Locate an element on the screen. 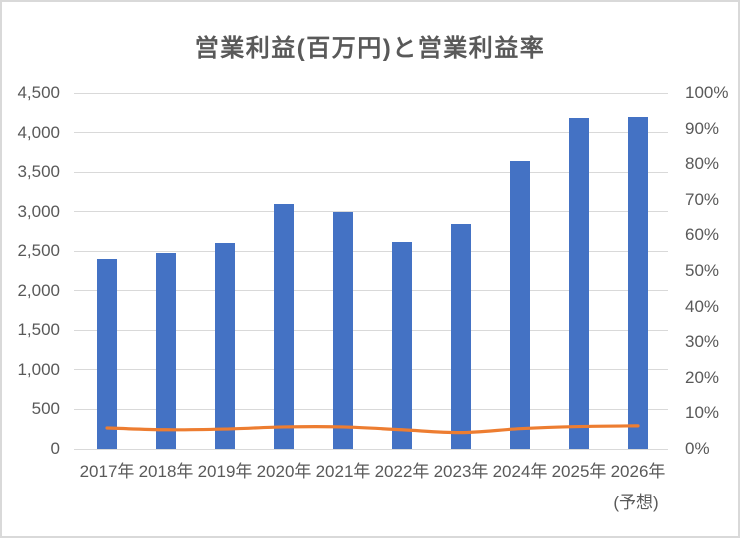 The width and height of the screenshot is (740, 538). right-axis-tick-label: 70% is located at coordinates (702, 199).